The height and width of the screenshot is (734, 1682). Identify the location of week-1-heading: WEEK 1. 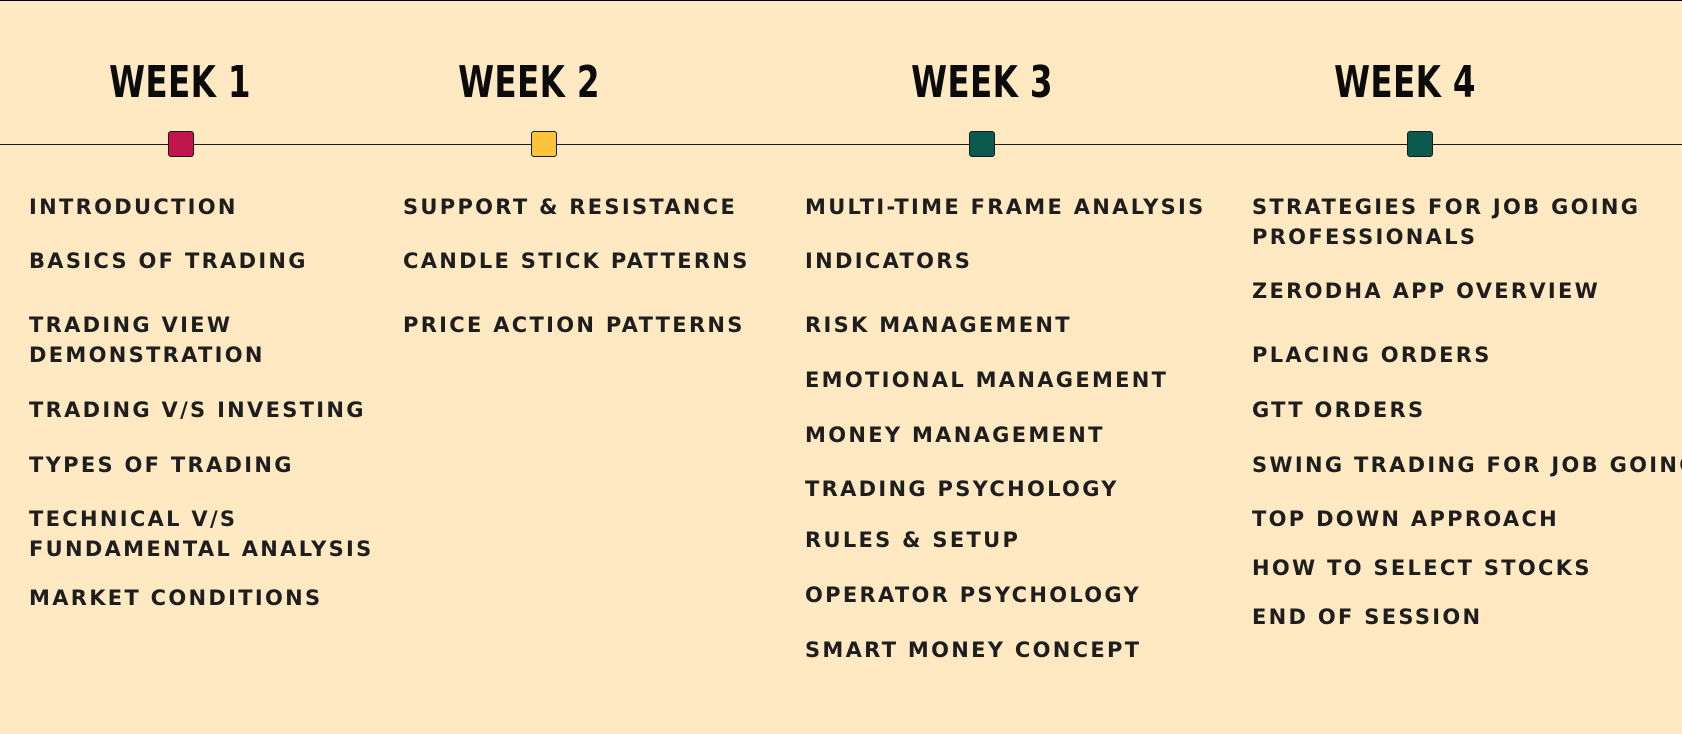
(180, 82).